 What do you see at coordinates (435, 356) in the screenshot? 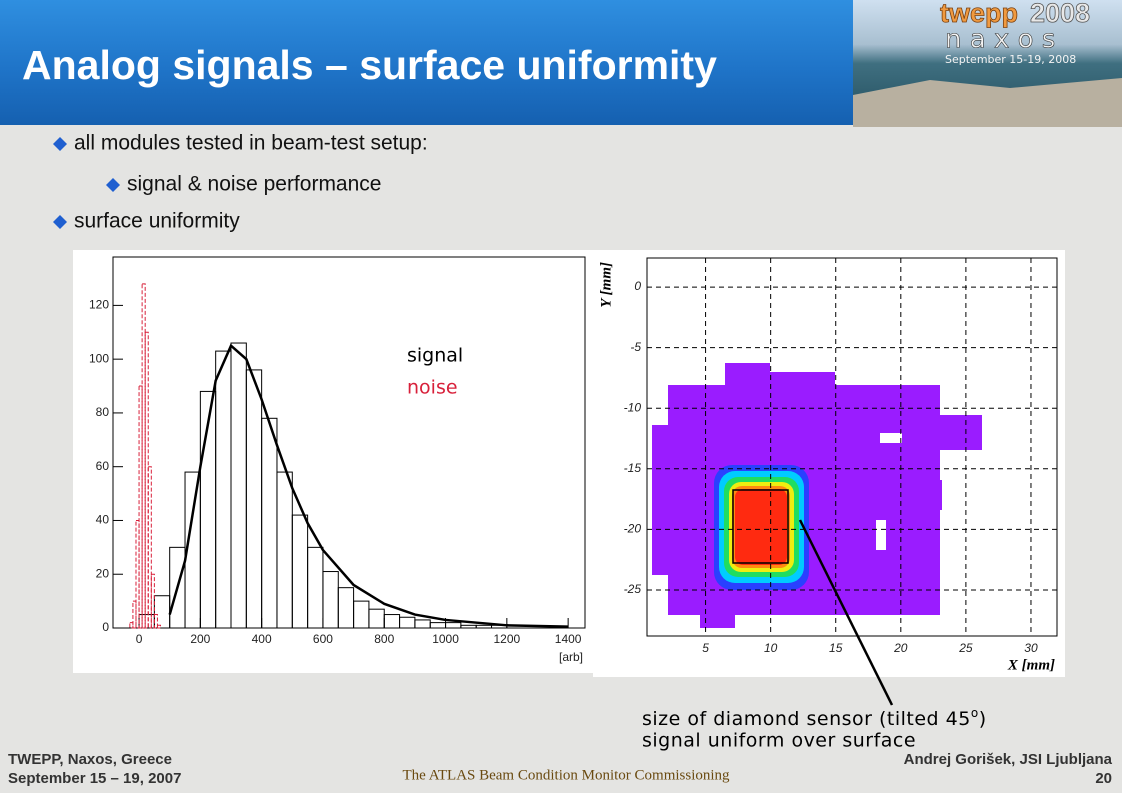
I see `legend-entry: signal` at bounding box center [435, 356].